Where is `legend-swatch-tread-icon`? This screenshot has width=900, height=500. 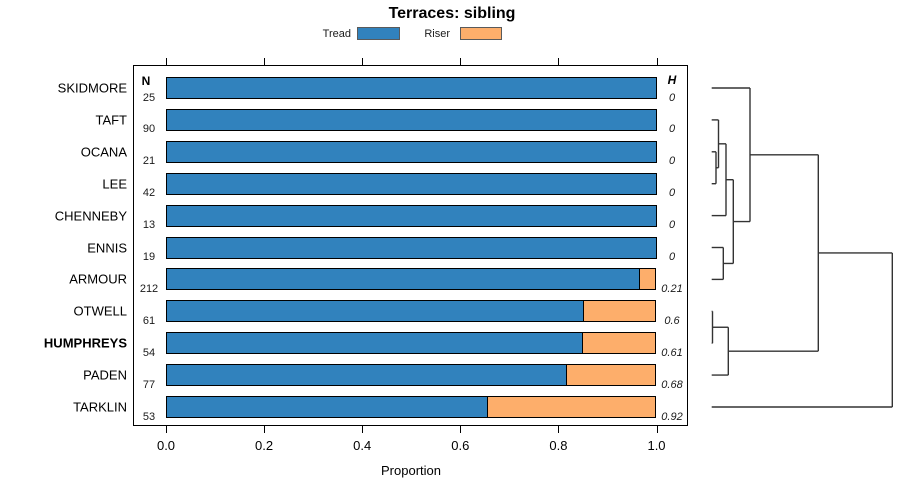
legend-swatch-tread-icon is located at coordinates (378, 33).